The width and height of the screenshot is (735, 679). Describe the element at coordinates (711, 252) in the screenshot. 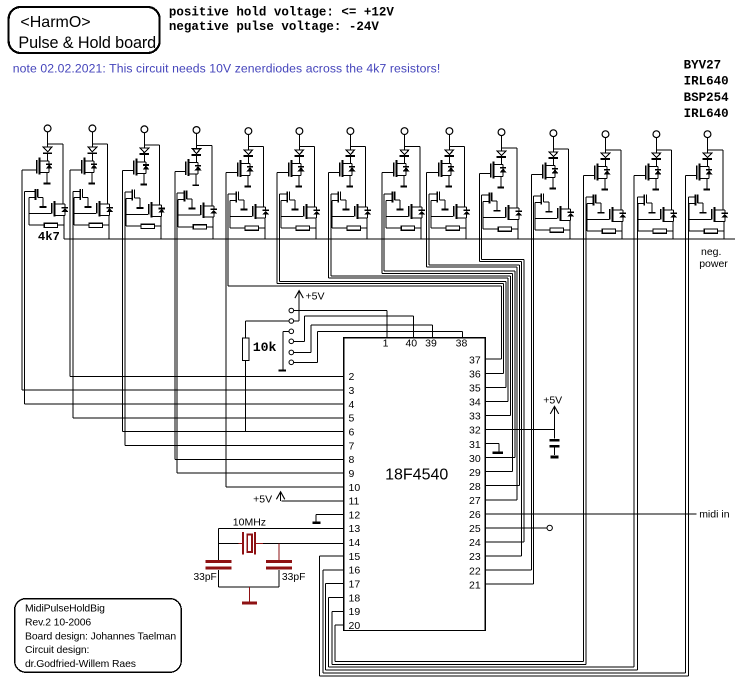

I see `svg-text: neg.` at that location.